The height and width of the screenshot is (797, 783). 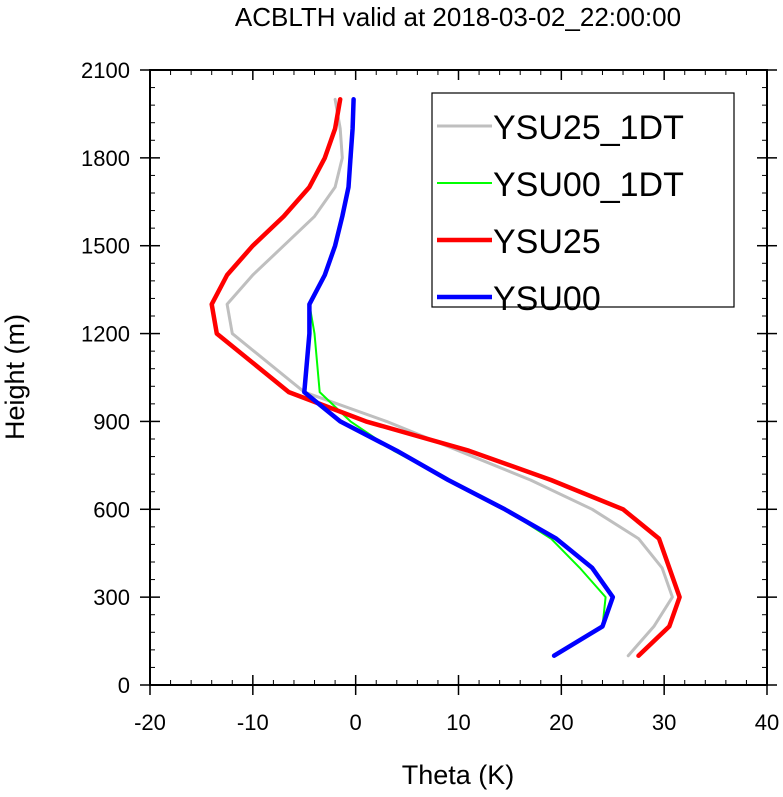 I want to click on x-axis-label: Theta (K), so click(x=458, y=775).